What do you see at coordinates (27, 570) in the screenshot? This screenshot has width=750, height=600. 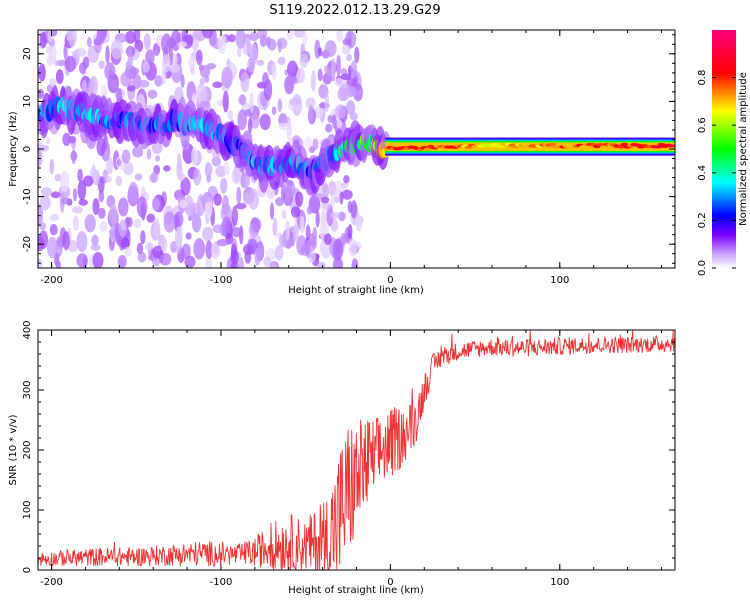 I see `snr-ytick-label: 0` at bounding box center [27, 570].